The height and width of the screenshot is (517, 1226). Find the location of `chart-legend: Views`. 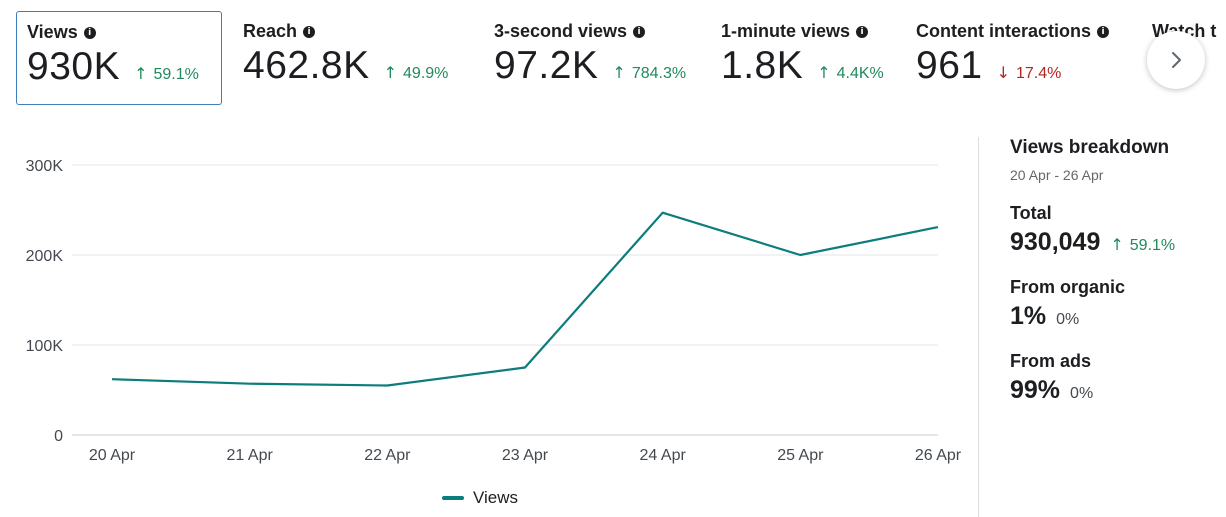

chart-legend: Views is located at coordinates (480, 498).